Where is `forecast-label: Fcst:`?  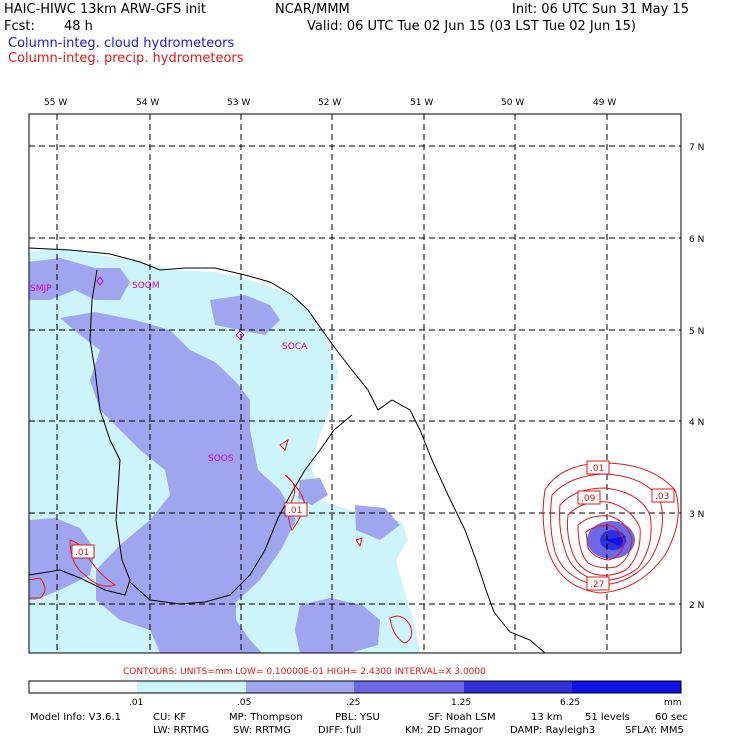
forecast-label: Fcst: is located at coordinates (19, 26).